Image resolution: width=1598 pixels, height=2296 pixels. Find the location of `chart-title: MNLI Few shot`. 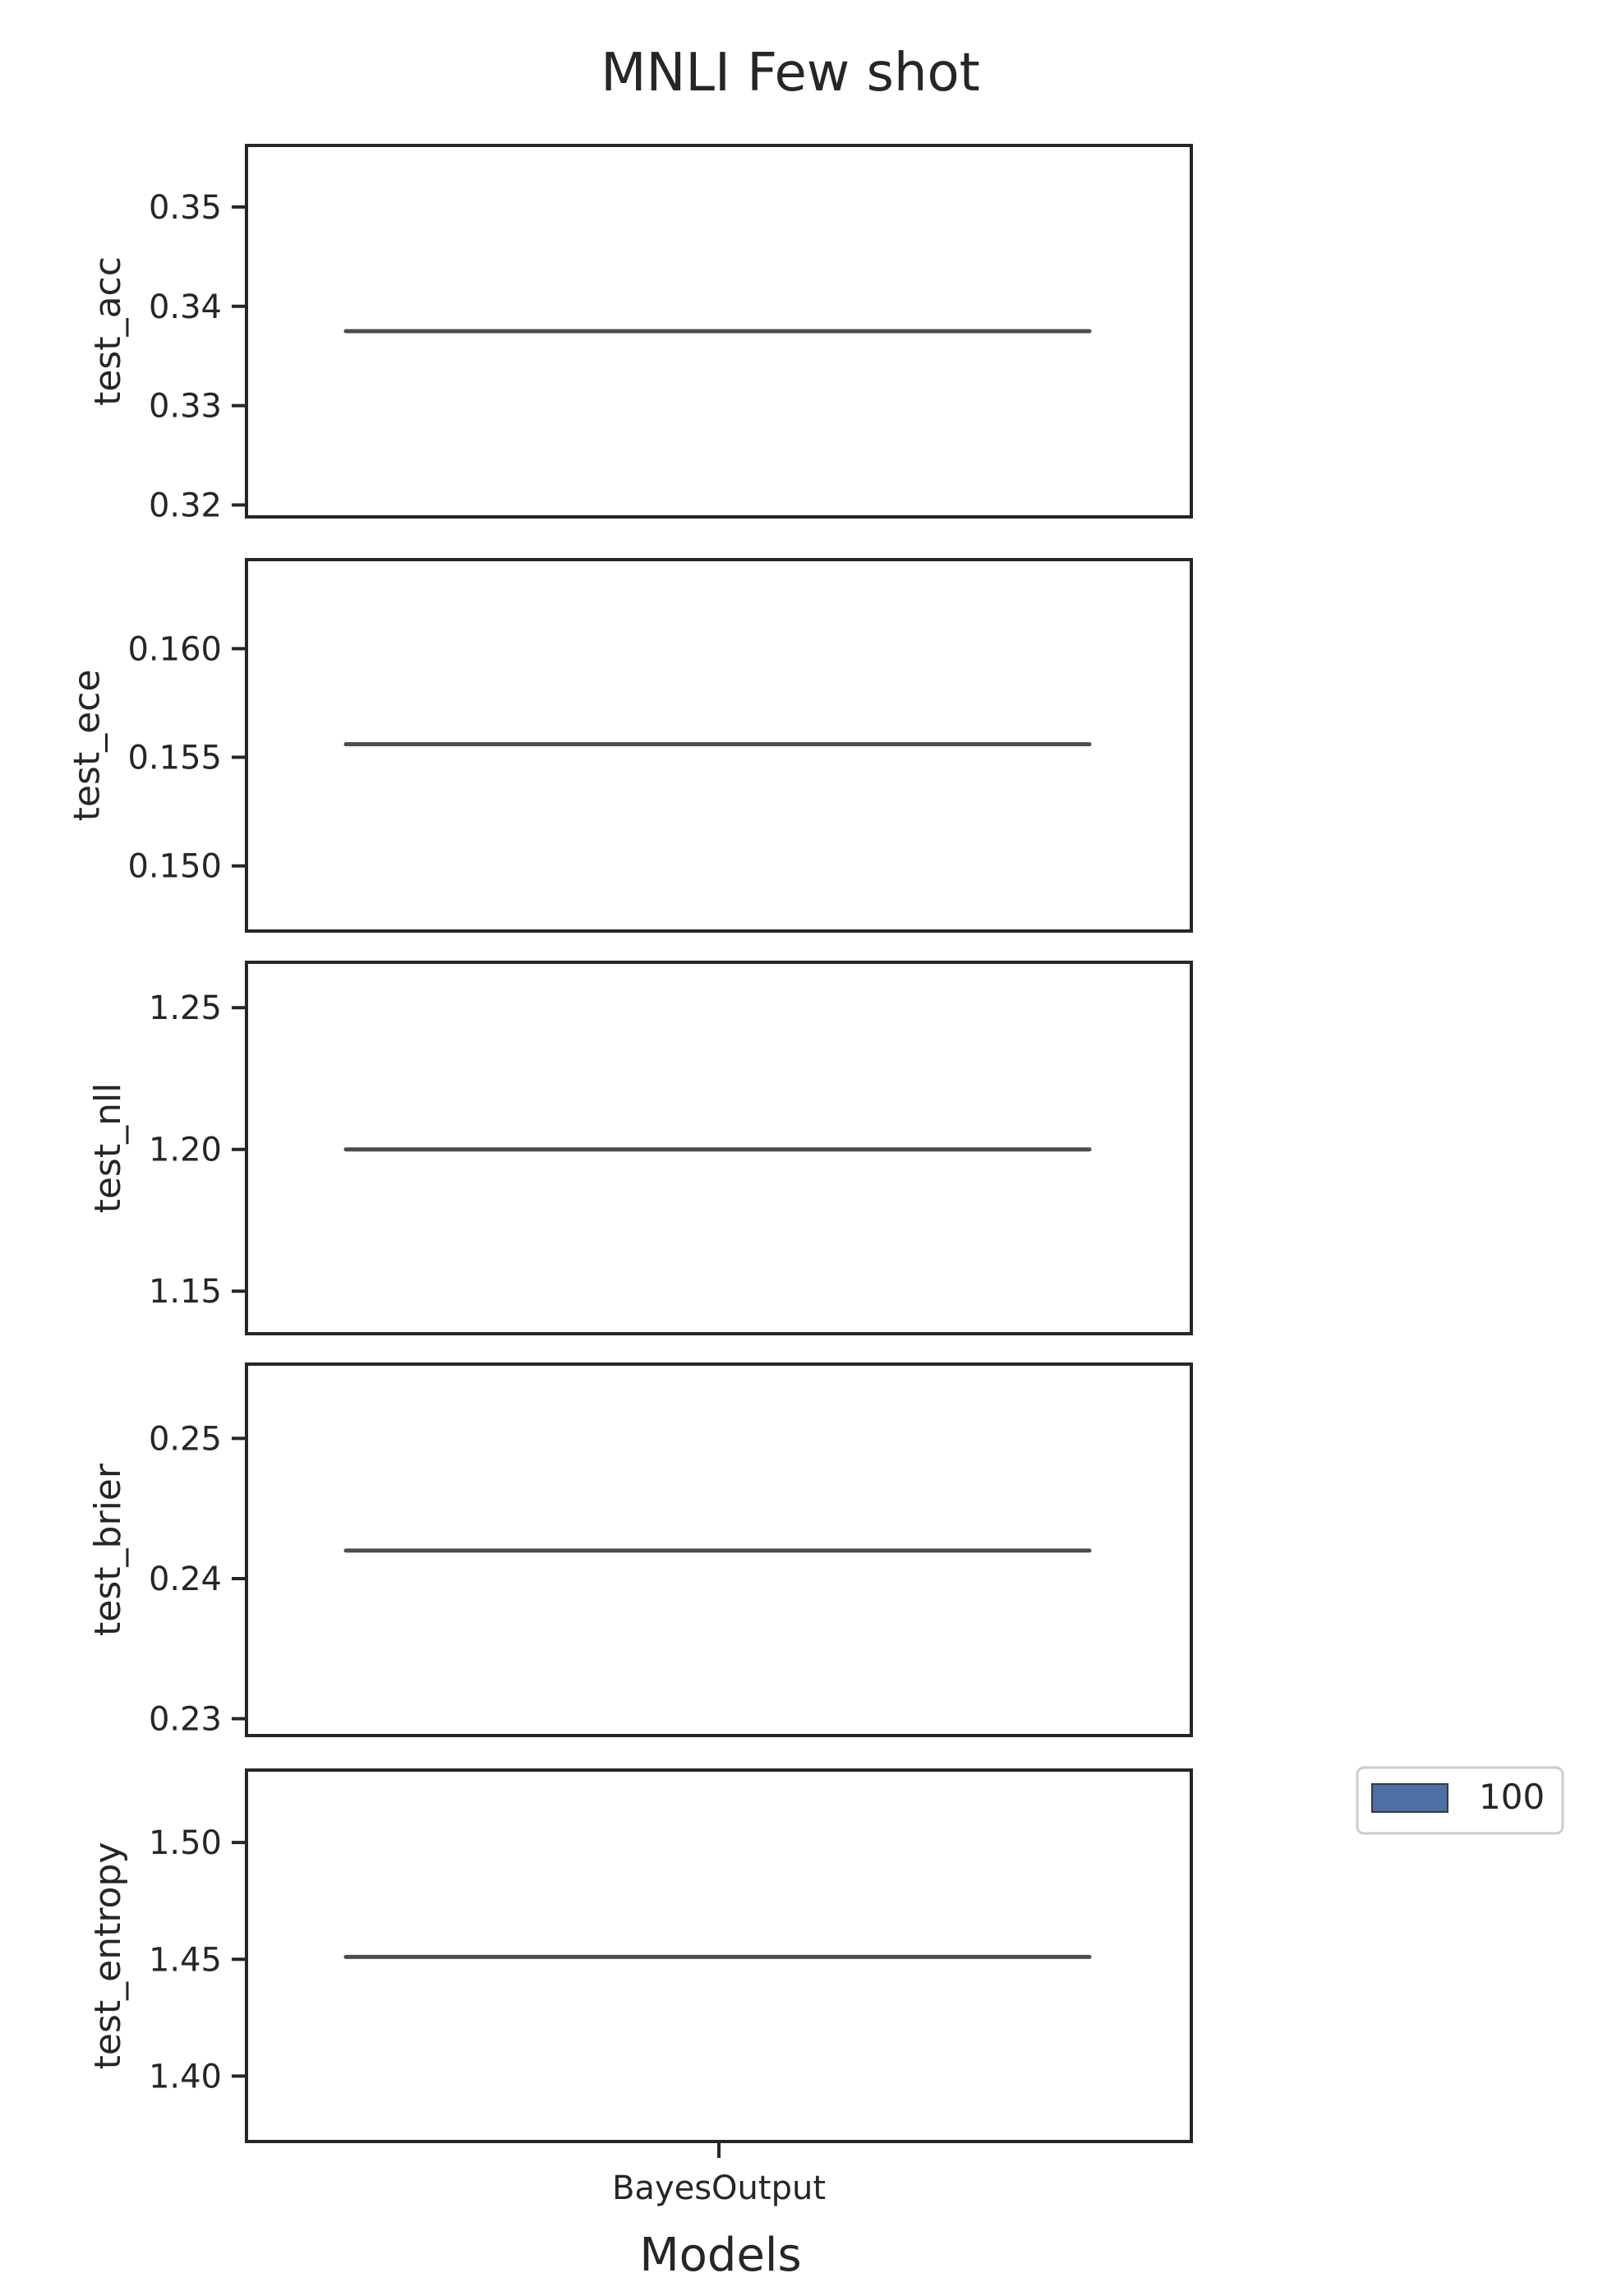

chart-title: MNLI Few shot is located at coordinates (790, 73).